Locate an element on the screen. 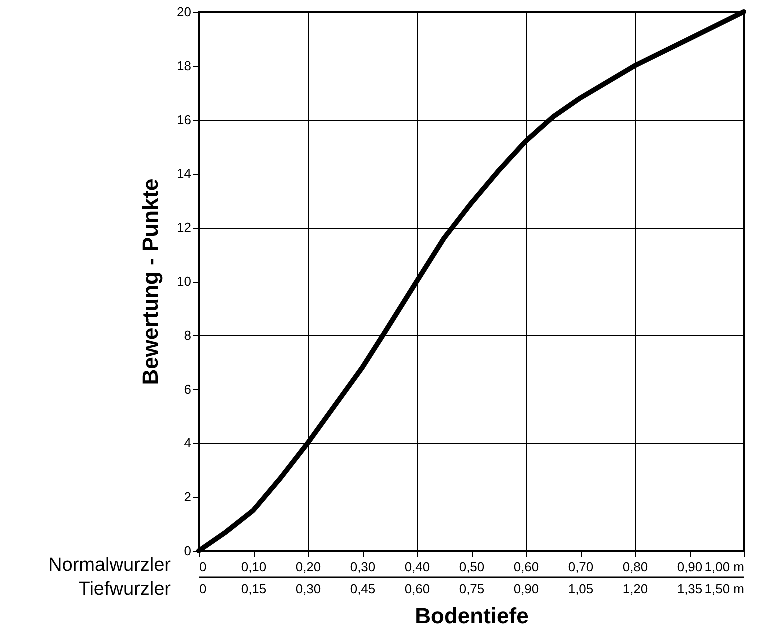 The image size is (782, 636). x2-tick-label: 0,75 is located at coordinates (472, 589).